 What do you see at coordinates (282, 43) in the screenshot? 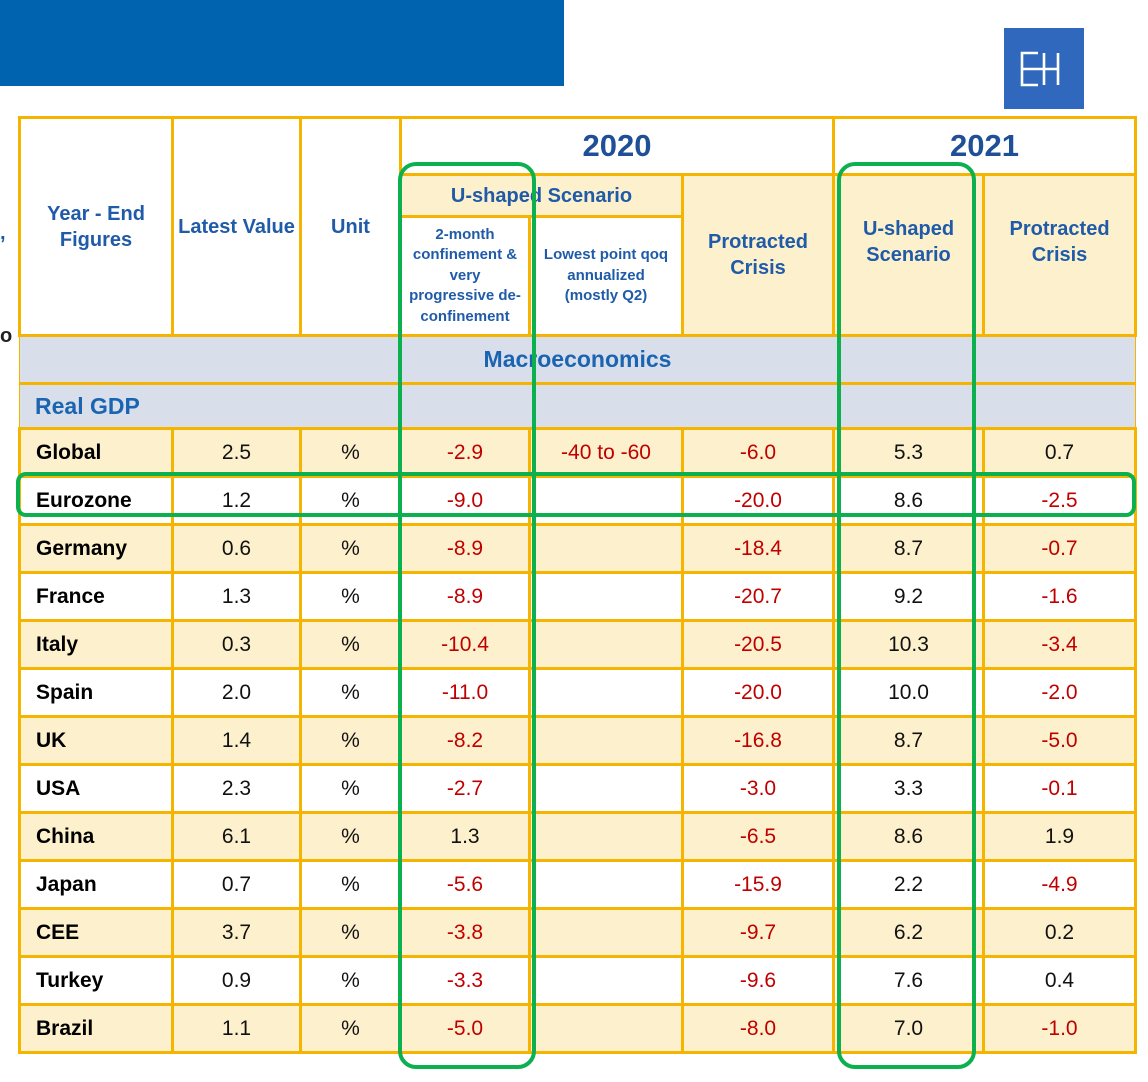
I see `title-banner` at bounding box center [282, 43].